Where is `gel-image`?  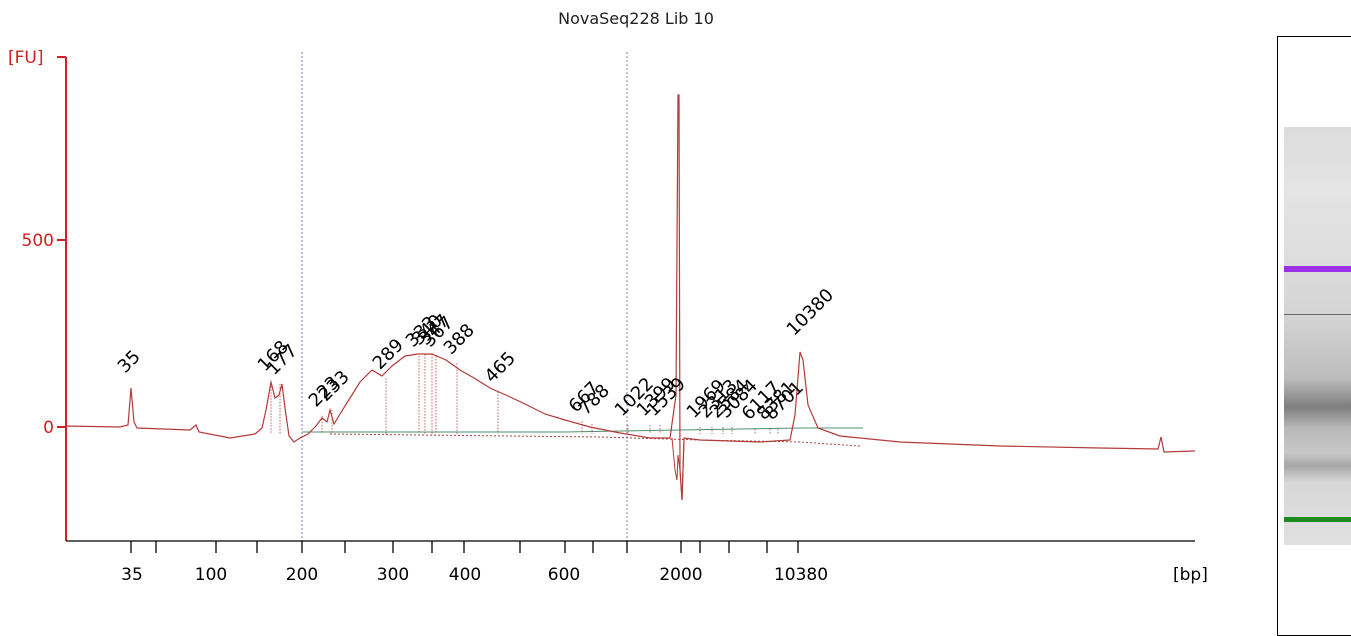
gel-image is located at coordinates (1314, 336).